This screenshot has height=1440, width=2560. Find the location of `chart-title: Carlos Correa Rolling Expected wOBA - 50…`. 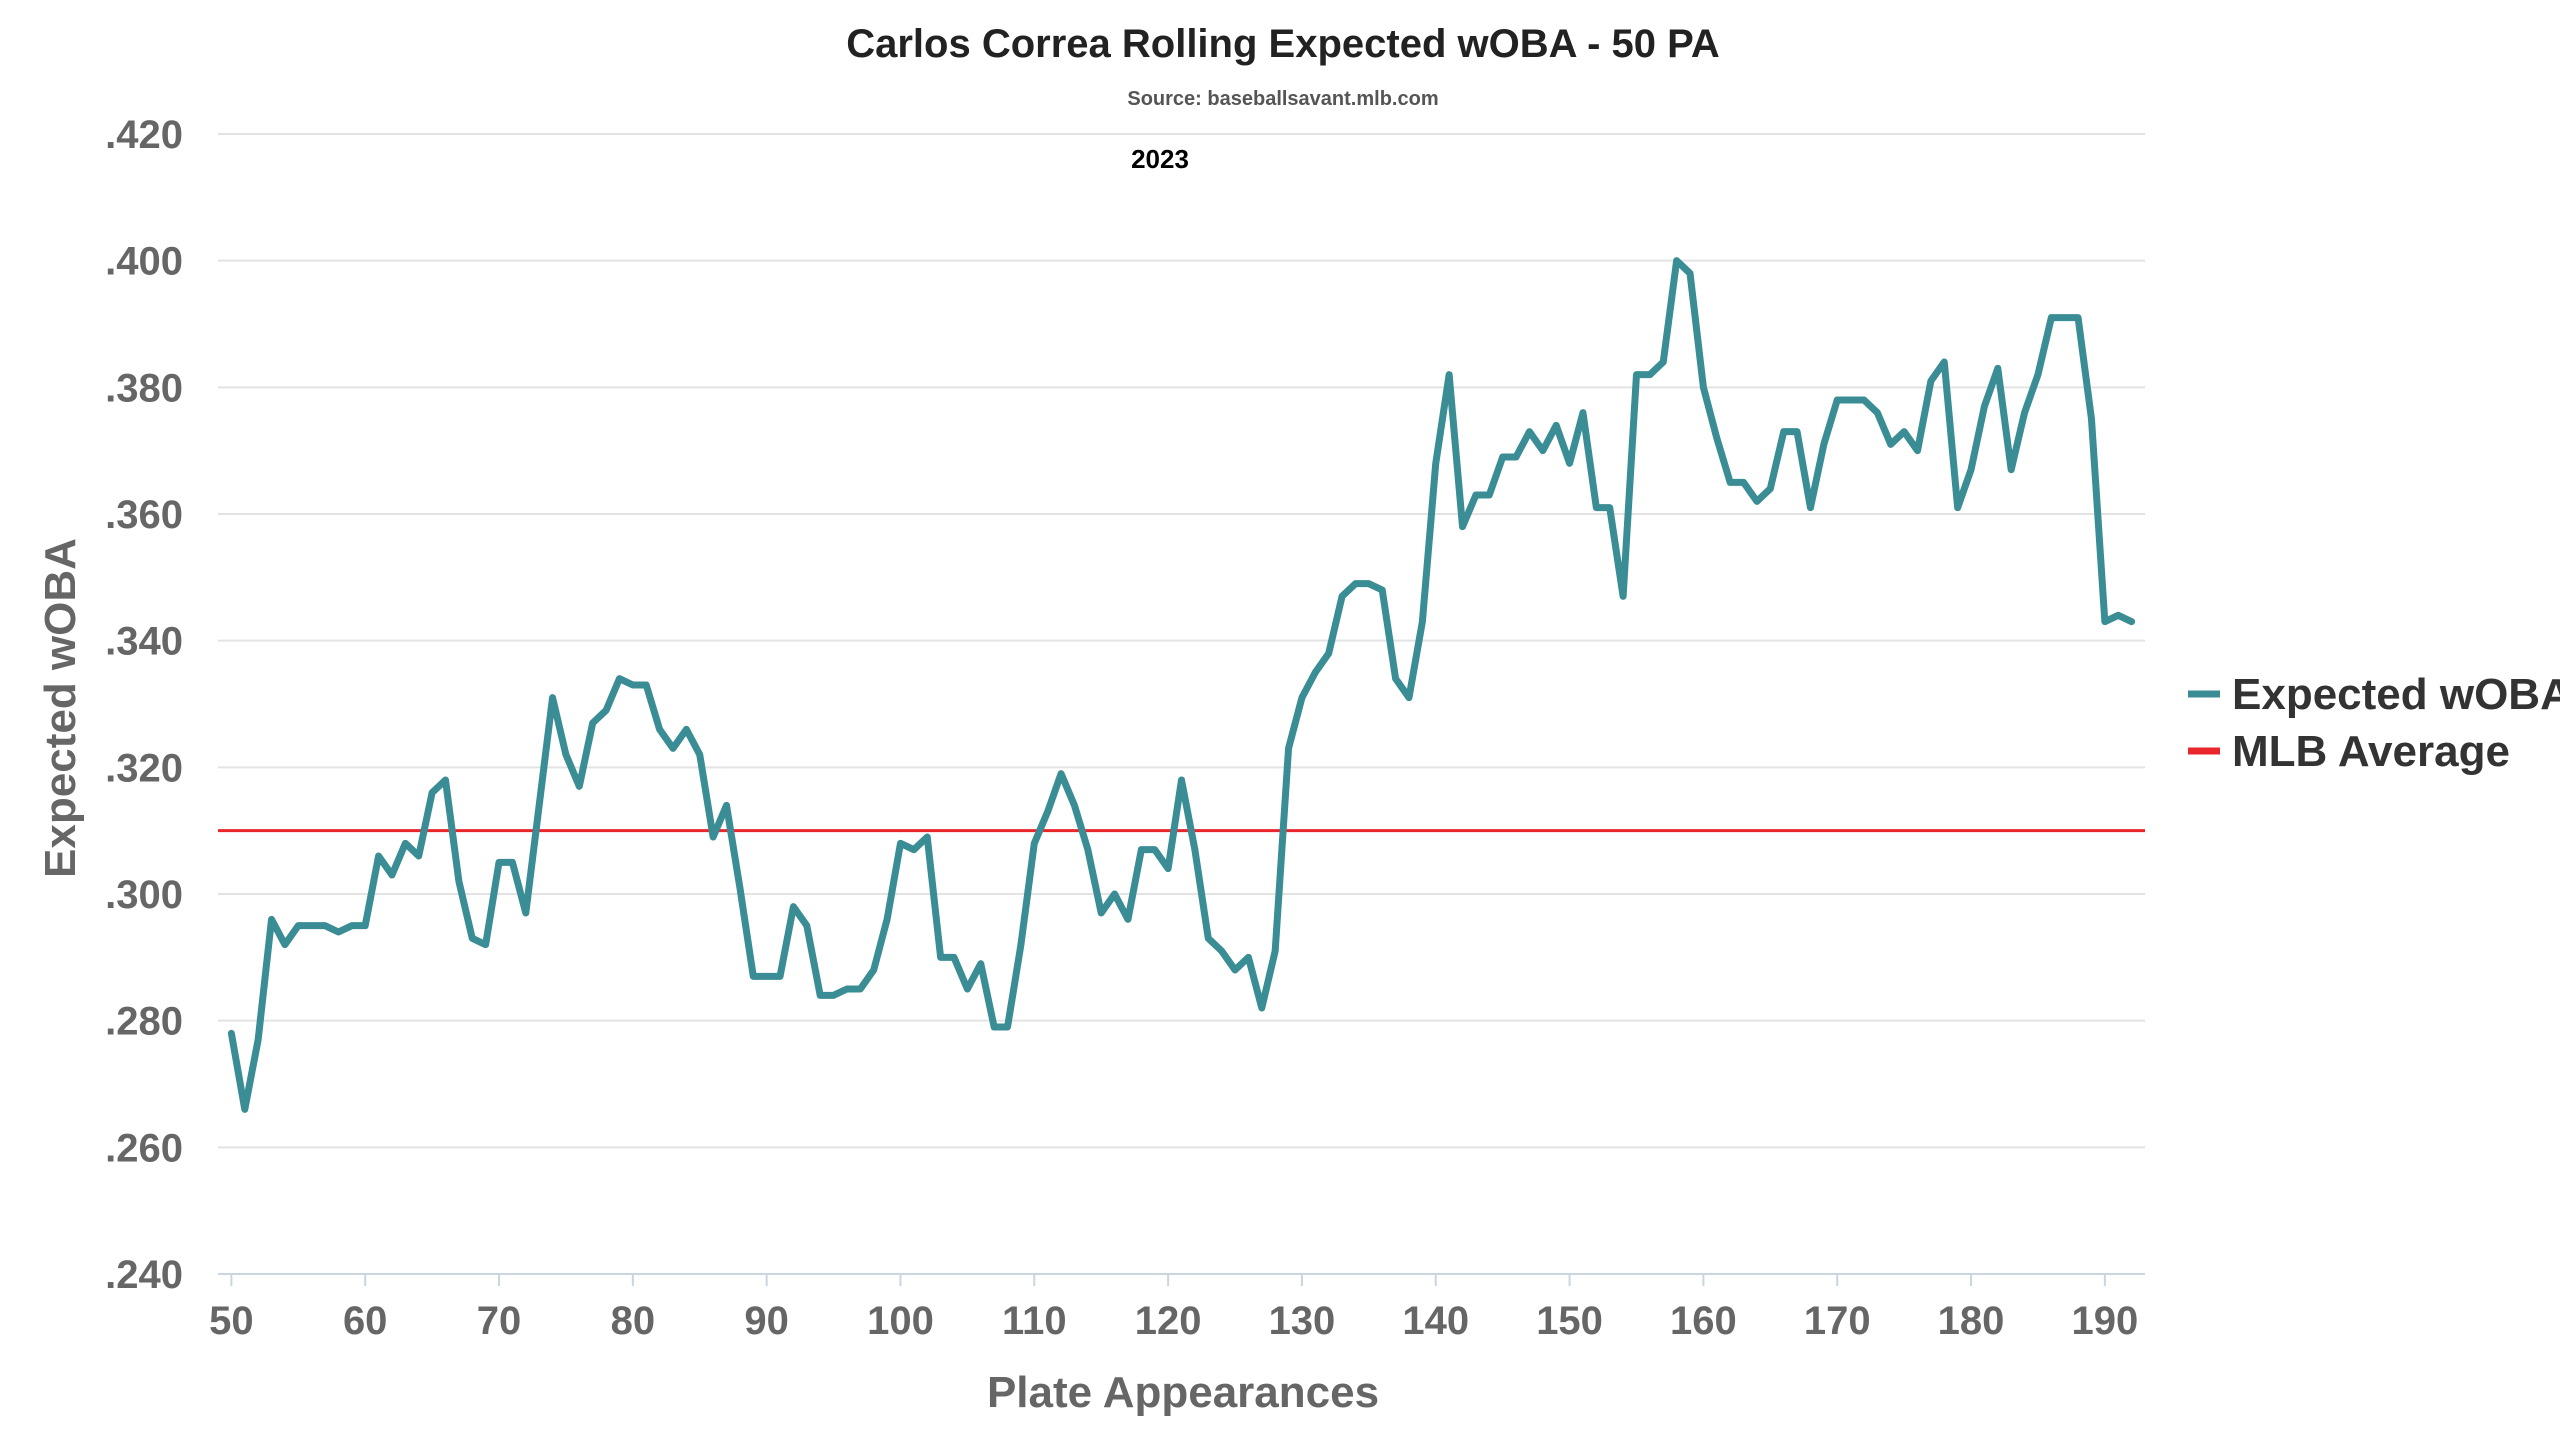

chart-title: Carlos Correa Rolling Expected wOBA - 50… is located at coordinates (1283, 44).